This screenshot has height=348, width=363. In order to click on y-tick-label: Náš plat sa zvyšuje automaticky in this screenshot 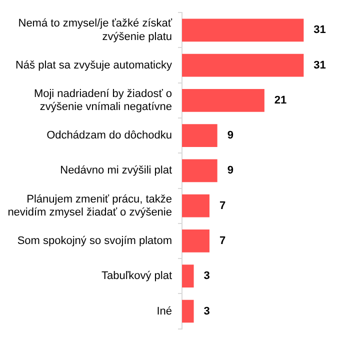, I will do `click(93, 65)`.